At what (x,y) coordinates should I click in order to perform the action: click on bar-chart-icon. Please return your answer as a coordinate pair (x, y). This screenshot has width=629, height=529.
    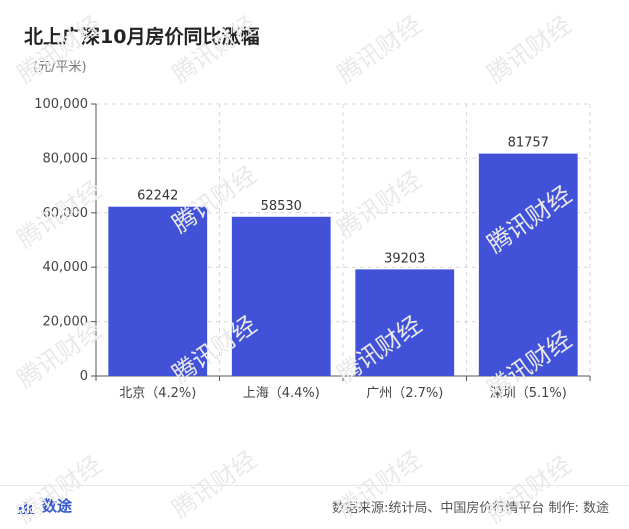
    Looking at the image, I should click on (26, 507).